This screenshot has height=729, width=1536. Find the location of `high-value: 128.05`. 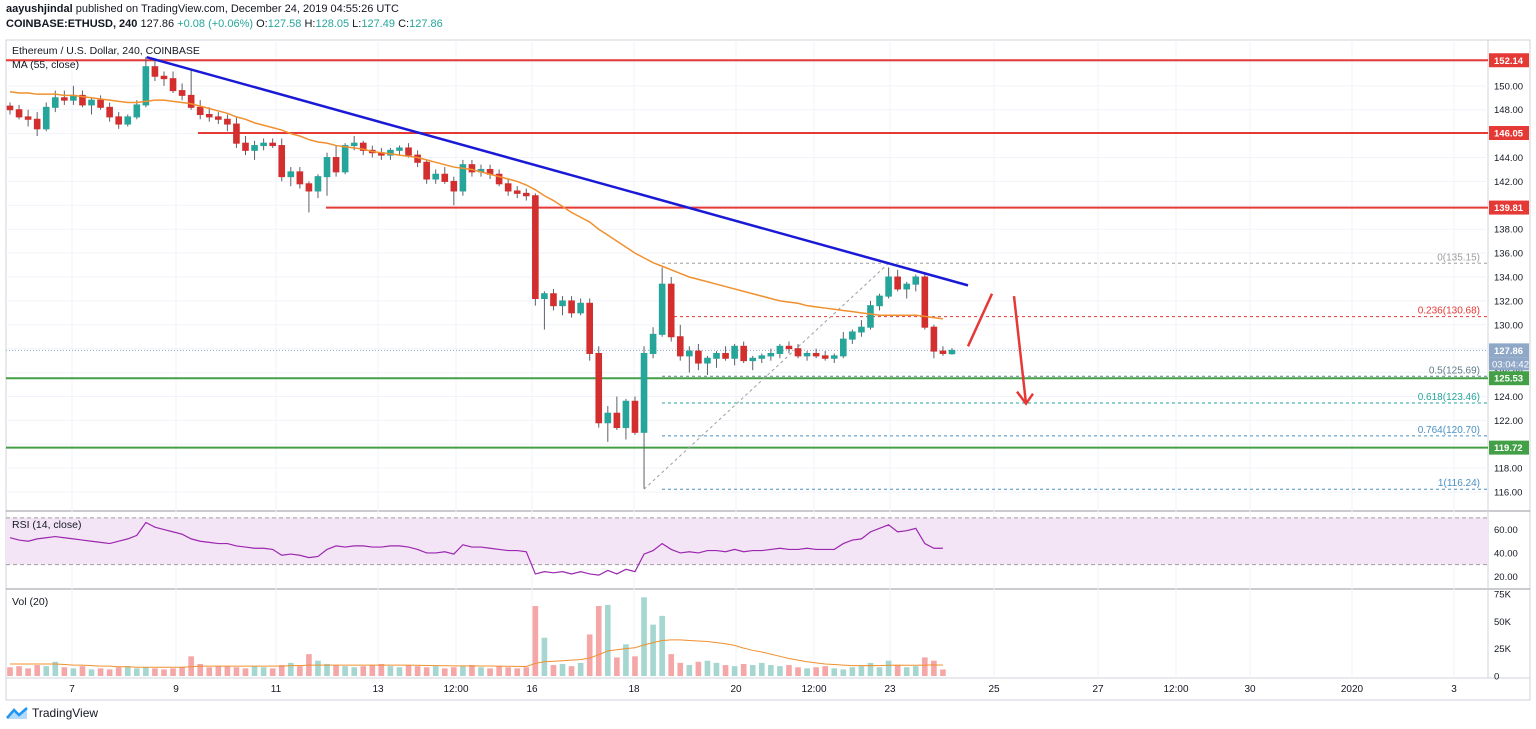

high-value: 128.05 is located at coordinates (332, 24).